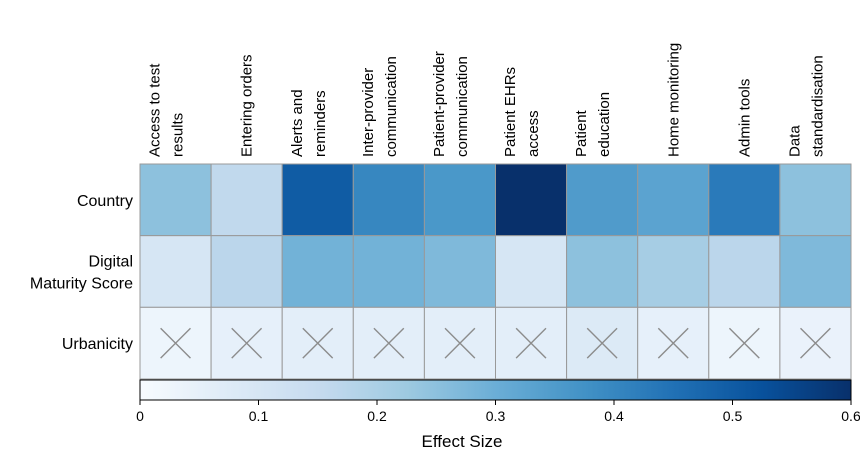  Describe the element at coordinates (794, 141) in the screenshot. I see `column-label: Data` at that location.